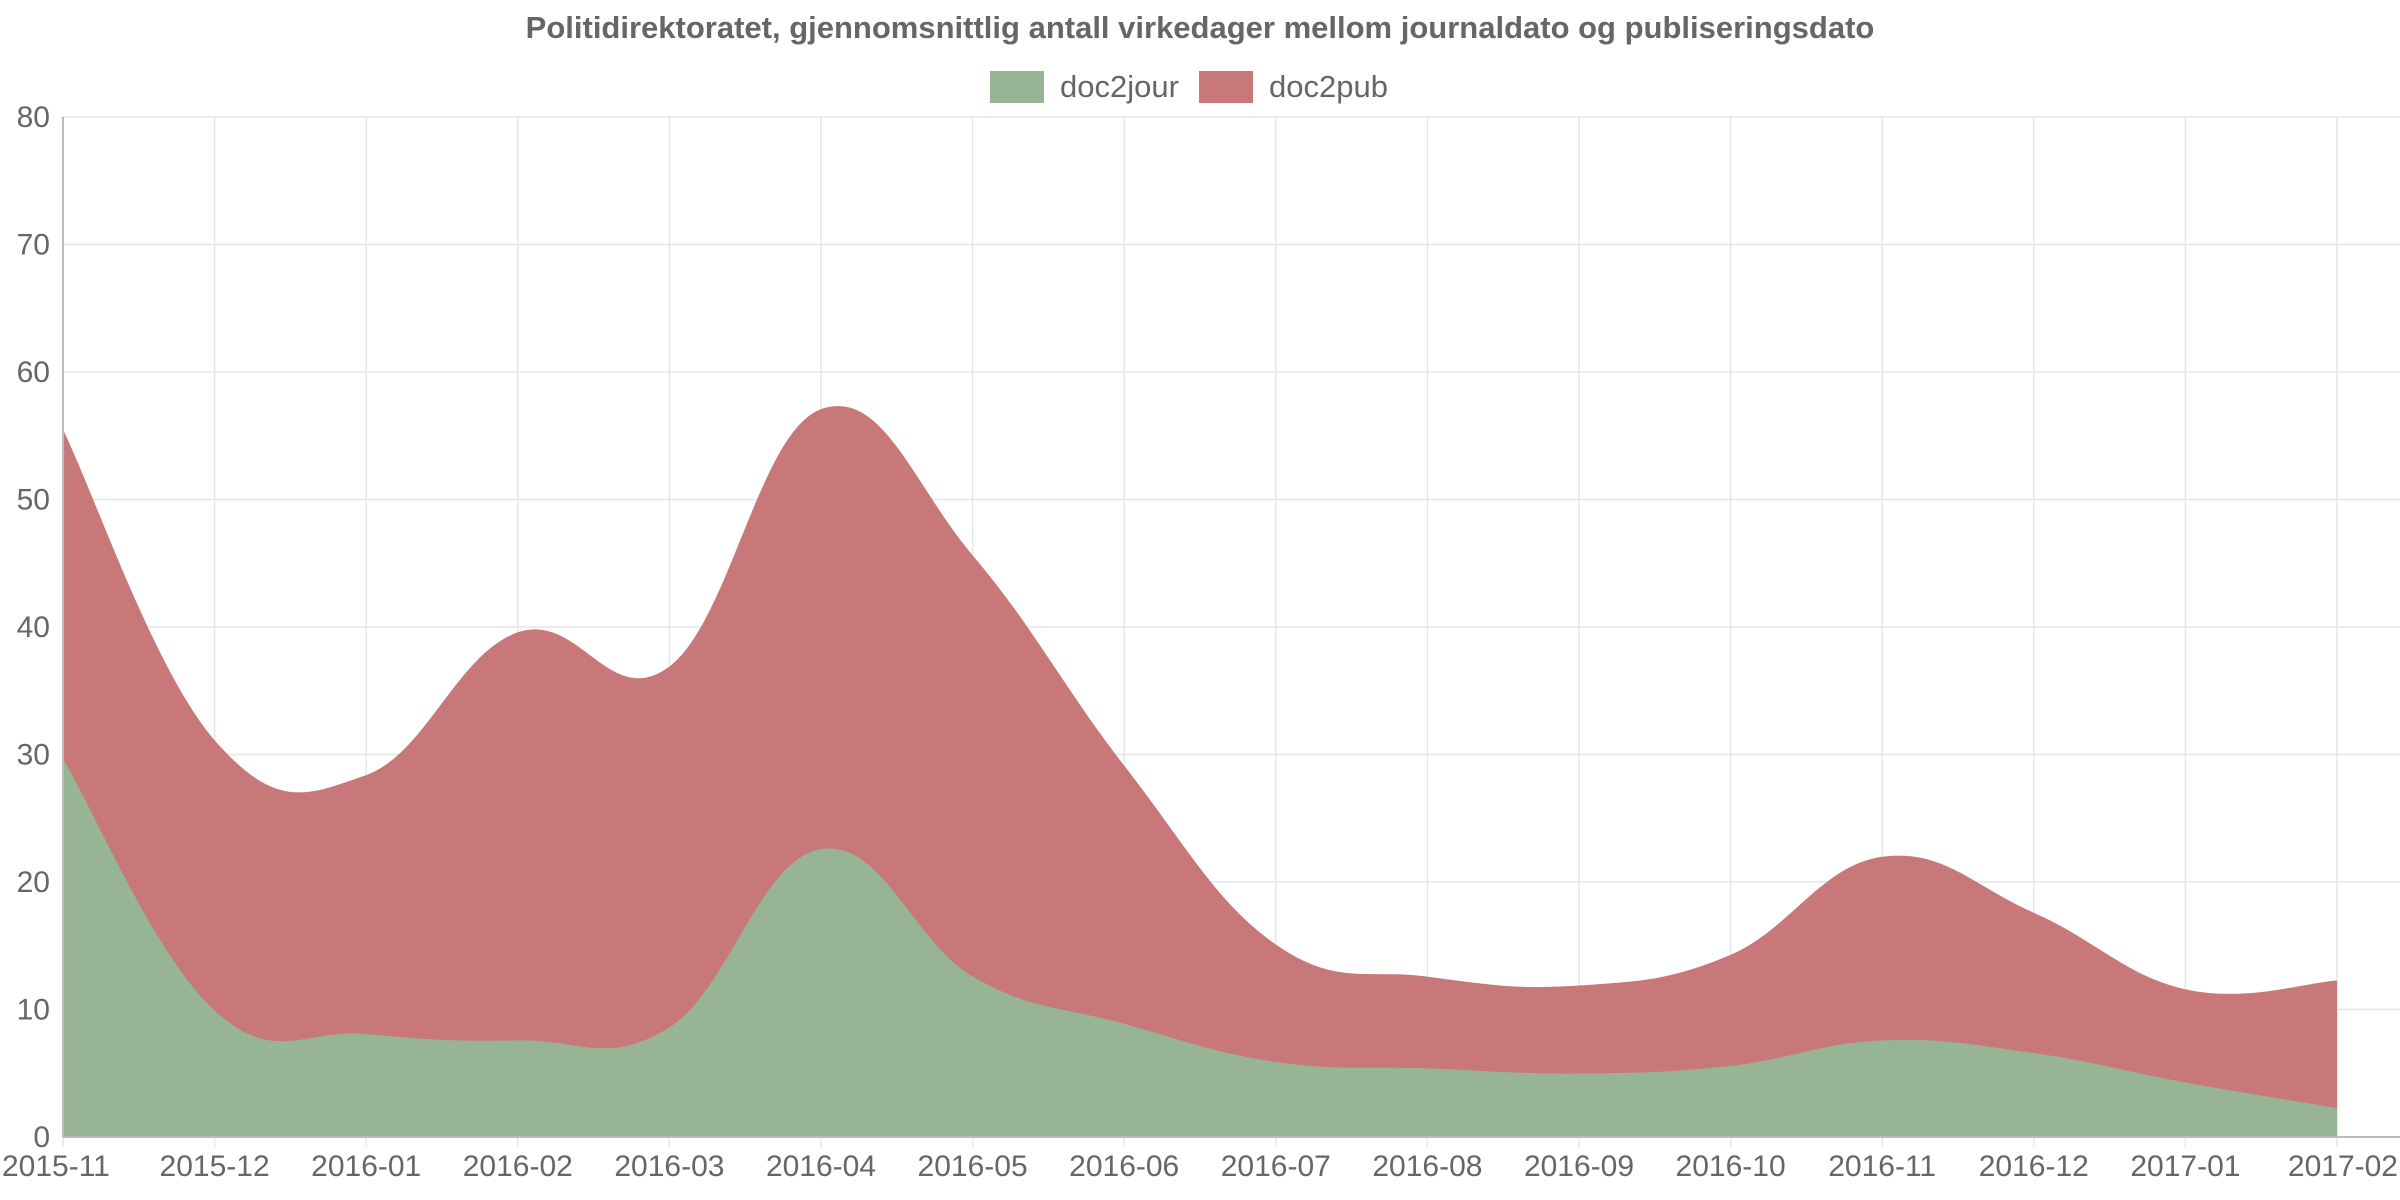  I want to click on x-tick-label: 2016-01, so click(366, 1166).